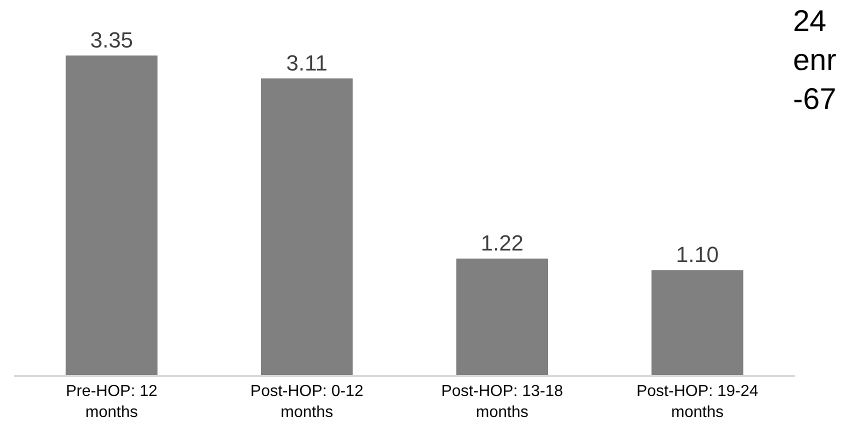 This screenshot has width=844, height=446. Describe the element at coordinates (502, 243) in the screenshot. I see `data-label: 1.22` at that location.